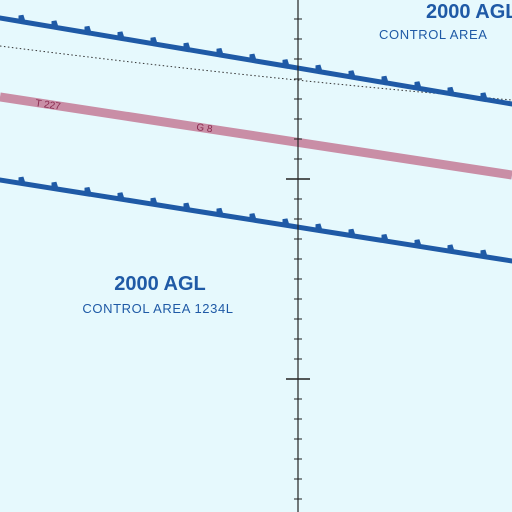 The image size is (512, 512). What do you see at coordinates (433, 34) in the screenshot?
I see `airspace-name-label-upper: CONTROL AREA` at bounding box center [433, 34].